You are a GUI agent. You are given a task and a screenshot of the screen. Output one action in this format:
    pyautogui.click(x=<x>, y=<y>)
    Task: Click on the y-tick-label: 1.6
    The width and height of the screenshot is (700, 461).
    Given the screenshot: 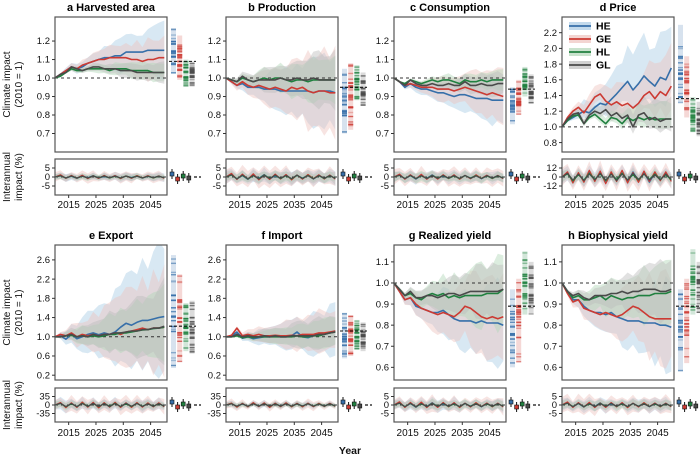 What is the action you would take?
    pyautogui.click(x=550, y=80)
    